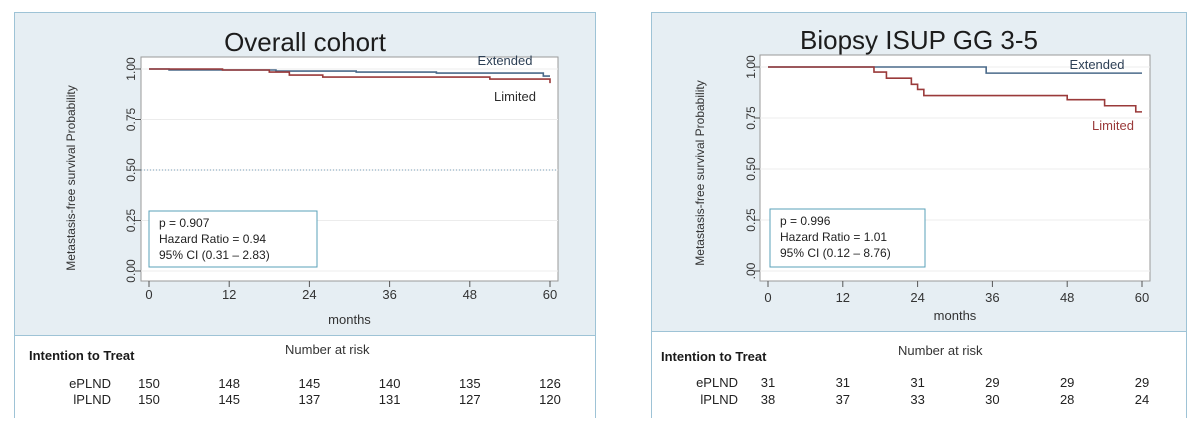  Describe the element at coordinates (389, 399) in the screenshot. I see `risk-cell: 131` at that location.